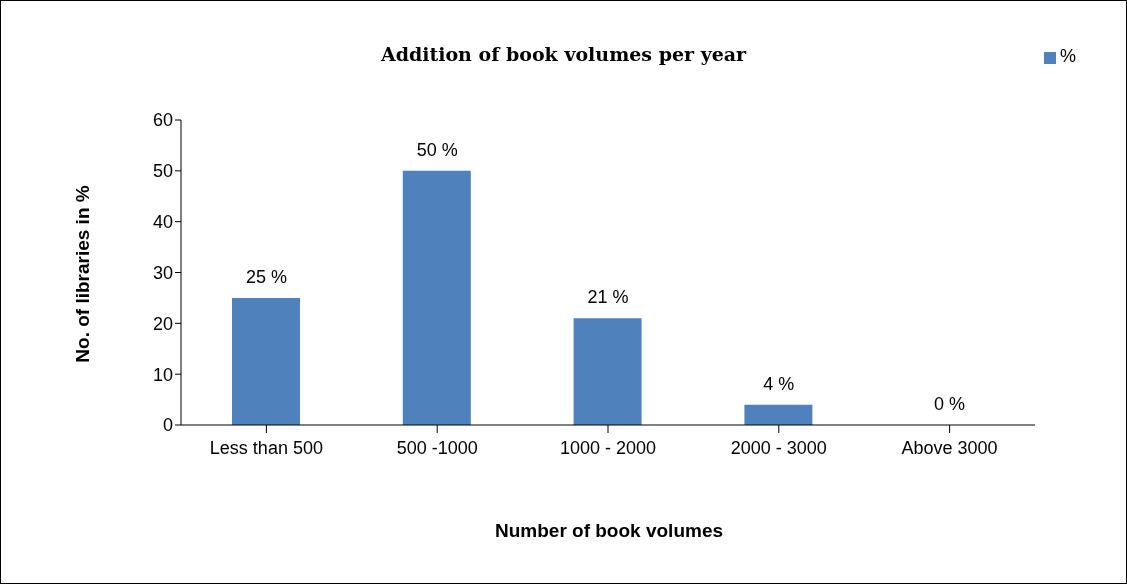 This screenshot has height=584, width=1127. Describe the element at coordinates (437, 447) in the screenshot. I see `x-tick-label: 500 -1000` at that location.